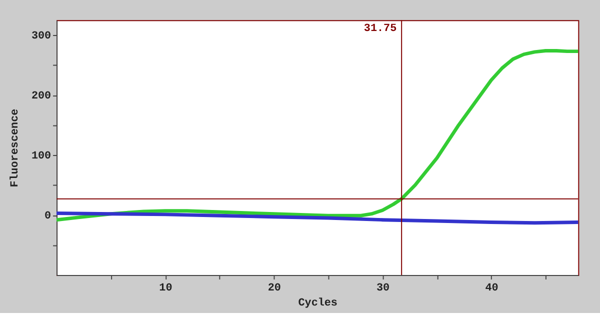 The height and width of the screenshot is (330, 600). I want to click on x-tick-label: 40, so click(491, 288).